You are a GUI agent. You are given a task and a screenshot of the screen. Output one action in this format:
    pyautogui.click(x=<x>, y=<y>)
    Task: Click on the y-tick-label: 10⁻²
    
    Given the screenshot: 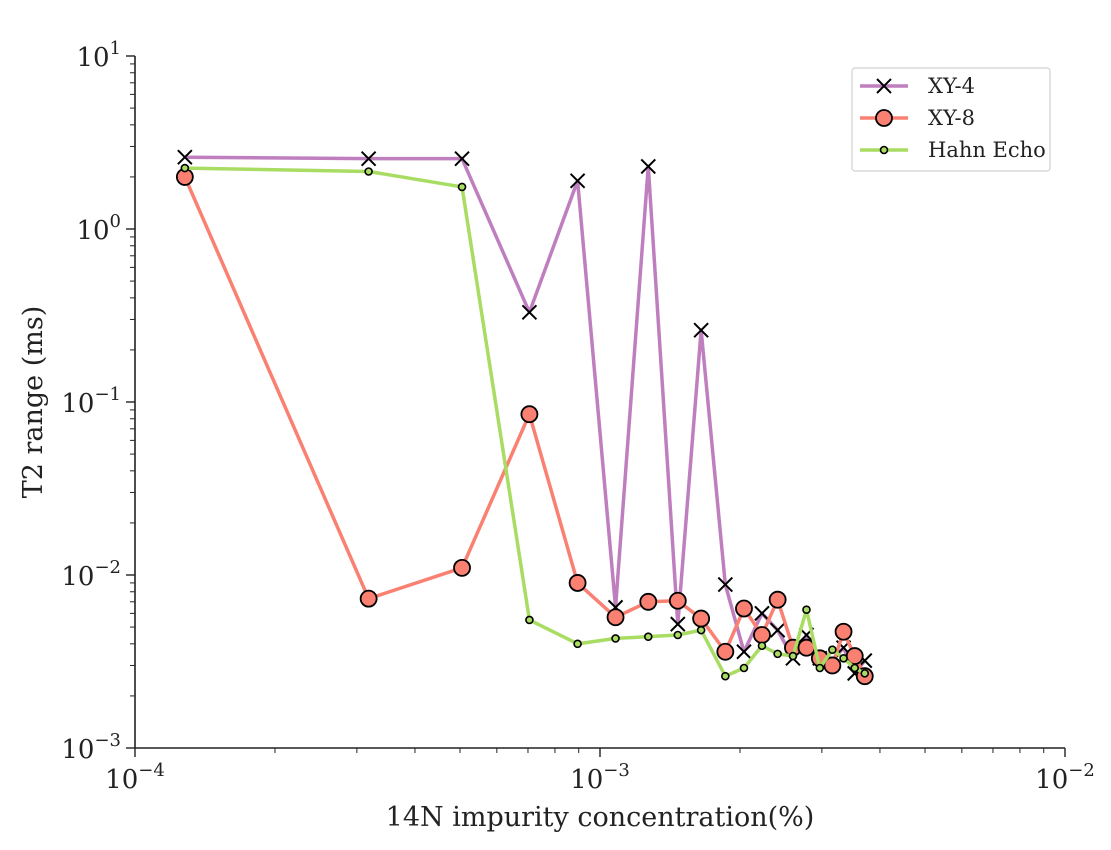 What is the action you would take?
    pyautogui.click(x=91, y=574)
    